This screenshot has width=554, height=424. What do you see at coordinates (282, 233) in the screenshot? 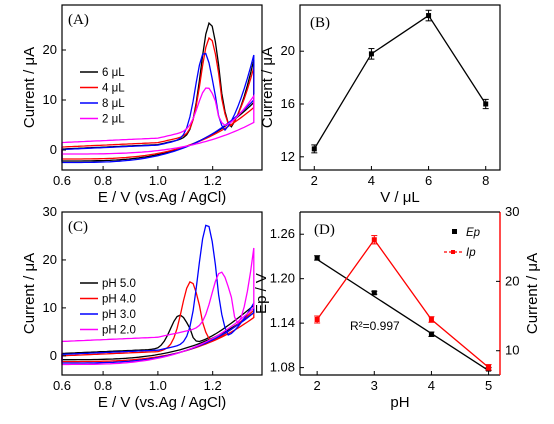
I see `y-tick-label: 1.26` at bounding box center [282, 233].